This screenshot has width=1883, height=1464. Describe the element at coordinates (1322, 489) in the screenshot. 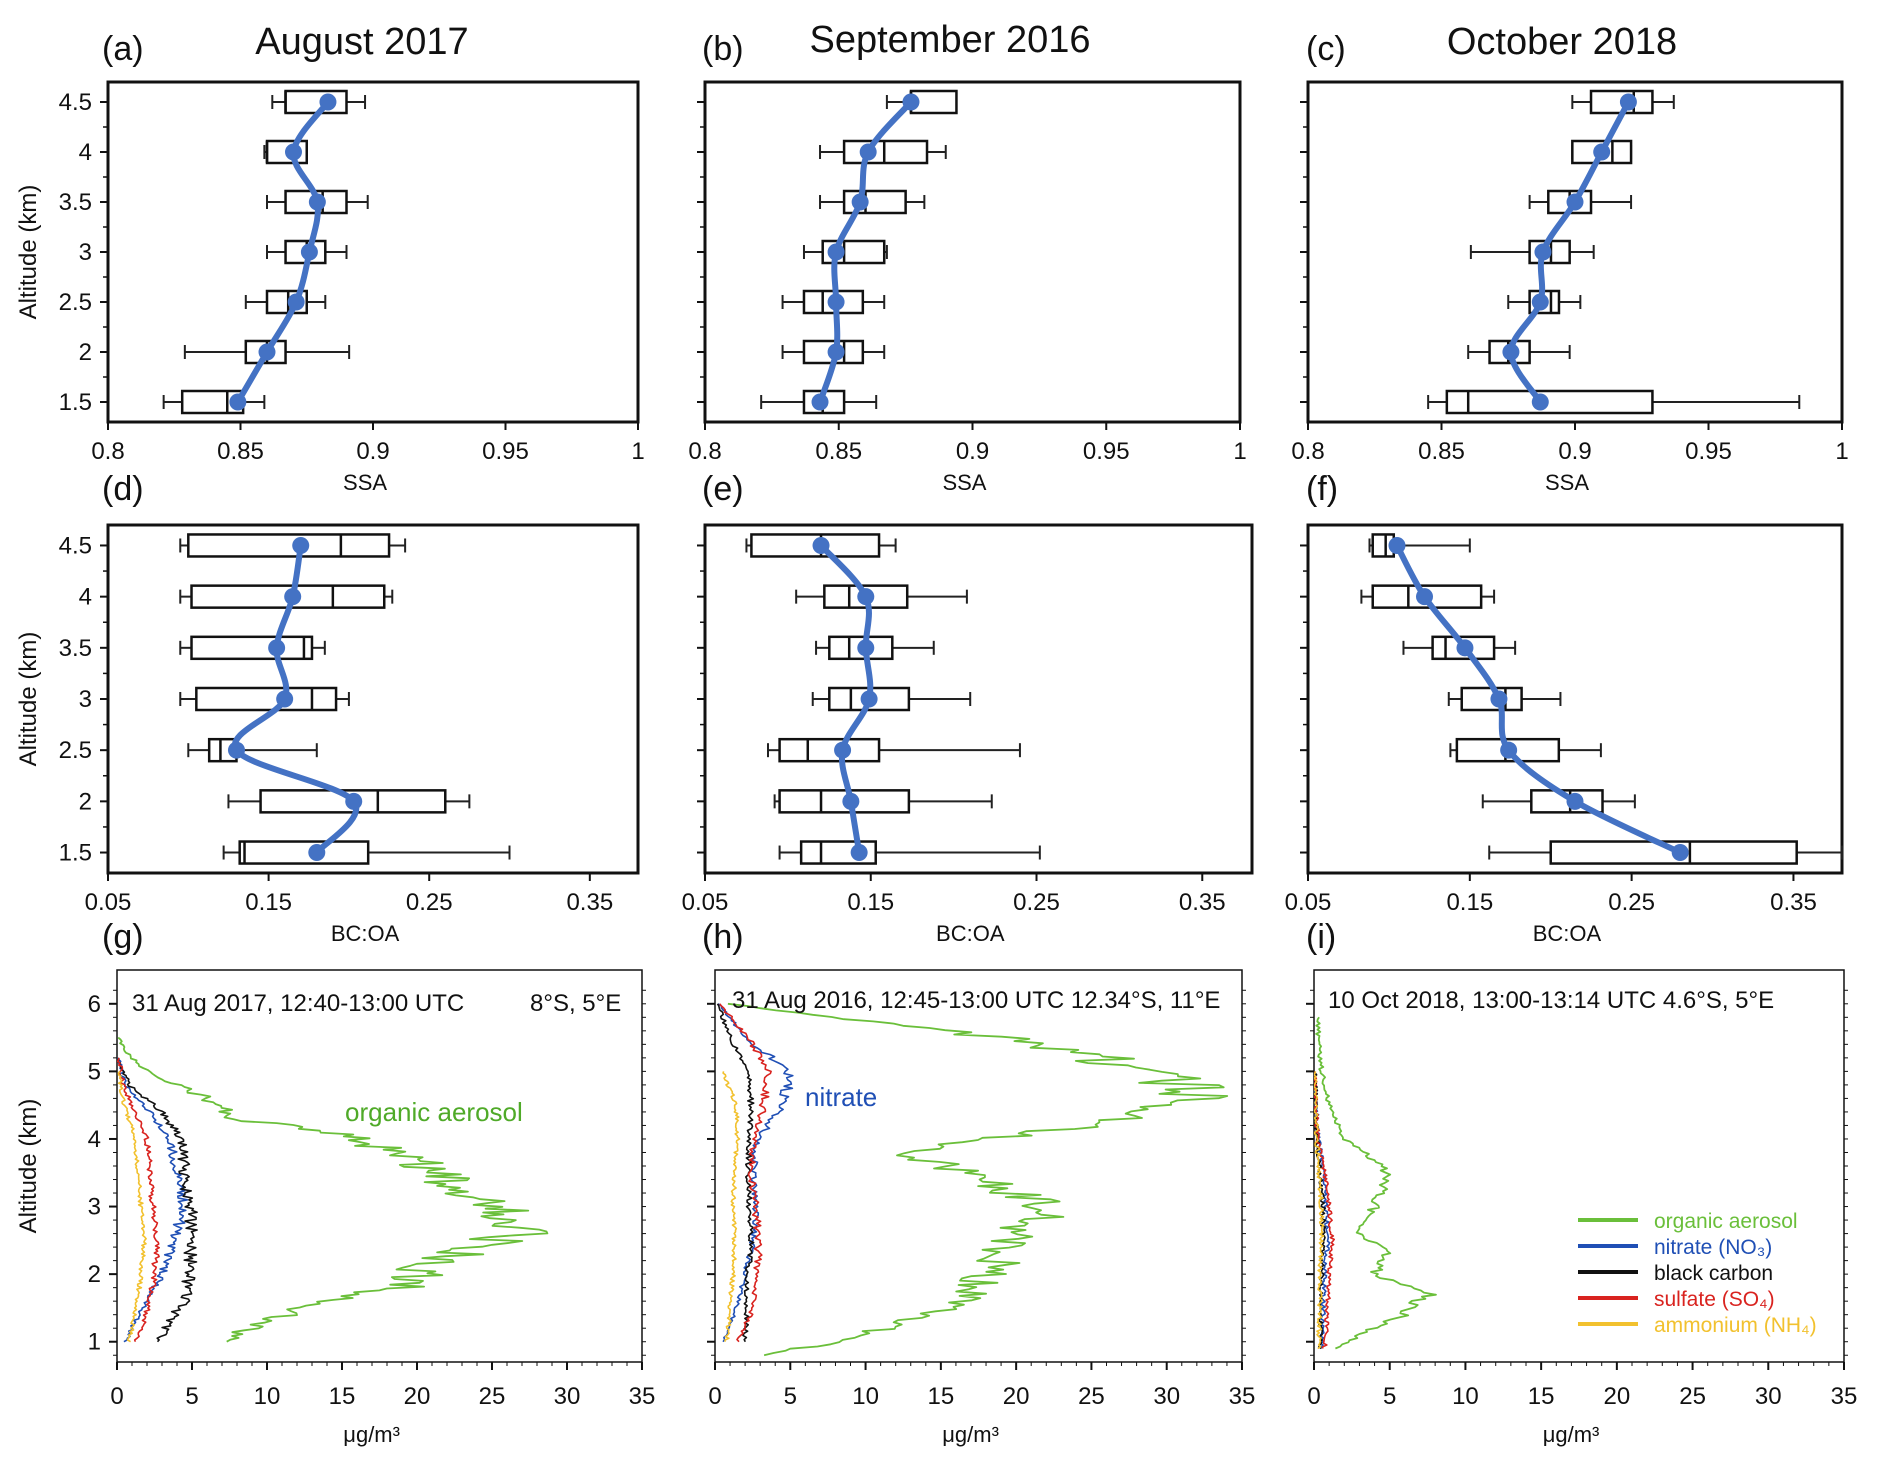

I see `panel-label-f: (f)` at that location.